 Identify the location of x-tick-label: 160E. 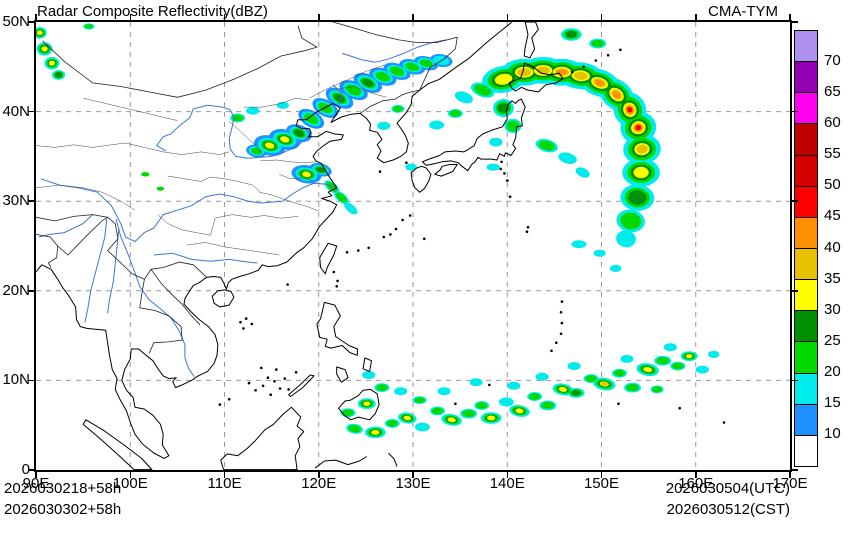
(696, 483).